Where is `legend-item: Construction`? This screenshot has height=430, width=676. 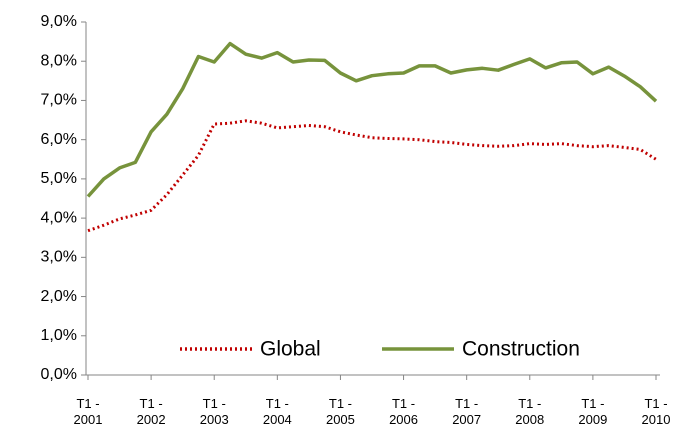 legend-item: Construction is located at coordinates (481, 349).